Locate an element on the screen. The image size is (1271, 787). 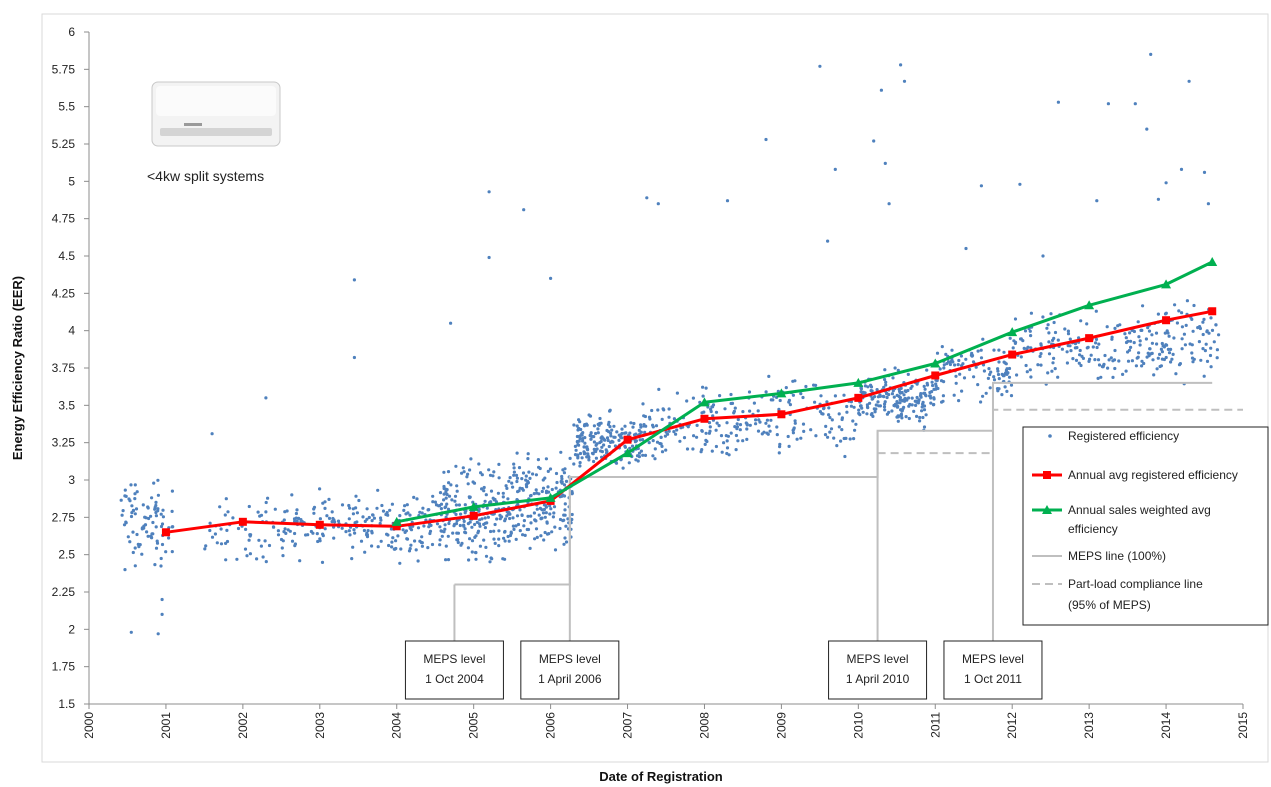
annotation-text: MEPS level is located at coordinates (570, 659).